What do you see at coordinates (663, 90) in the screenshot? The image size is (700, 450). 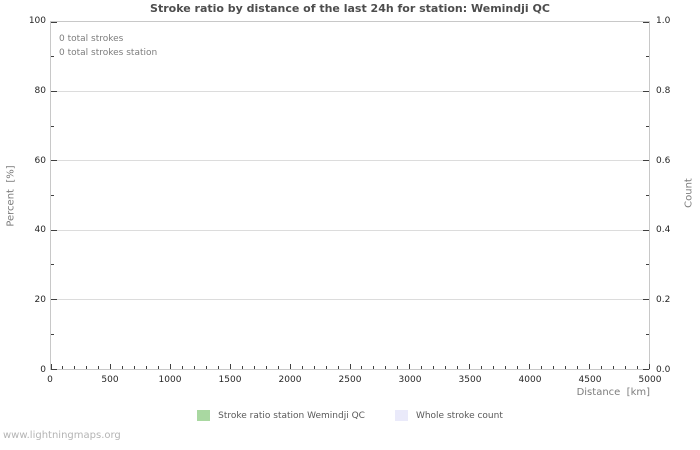 I see `y-axis-tick-label-right: 0.8` at bounding box center [663, 90].